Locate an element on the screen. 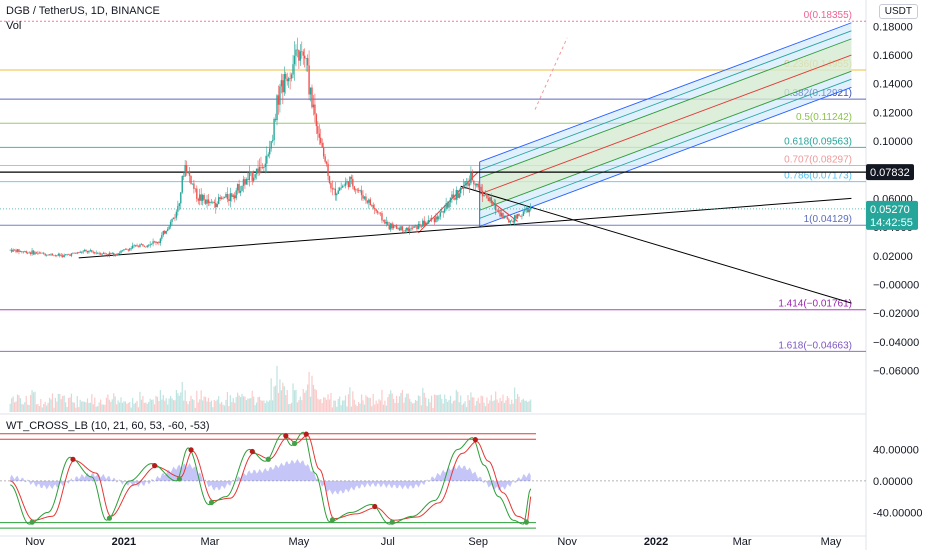  bar-countdown: 14:42:55 is located at coordinates (891, 223).